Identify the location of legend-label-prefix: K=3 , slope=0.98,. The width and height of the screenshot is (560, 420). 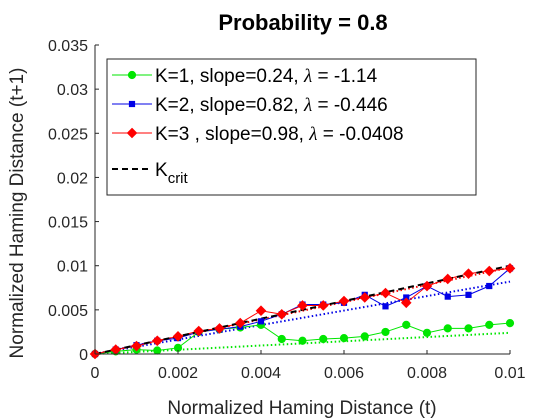
(232, 134).